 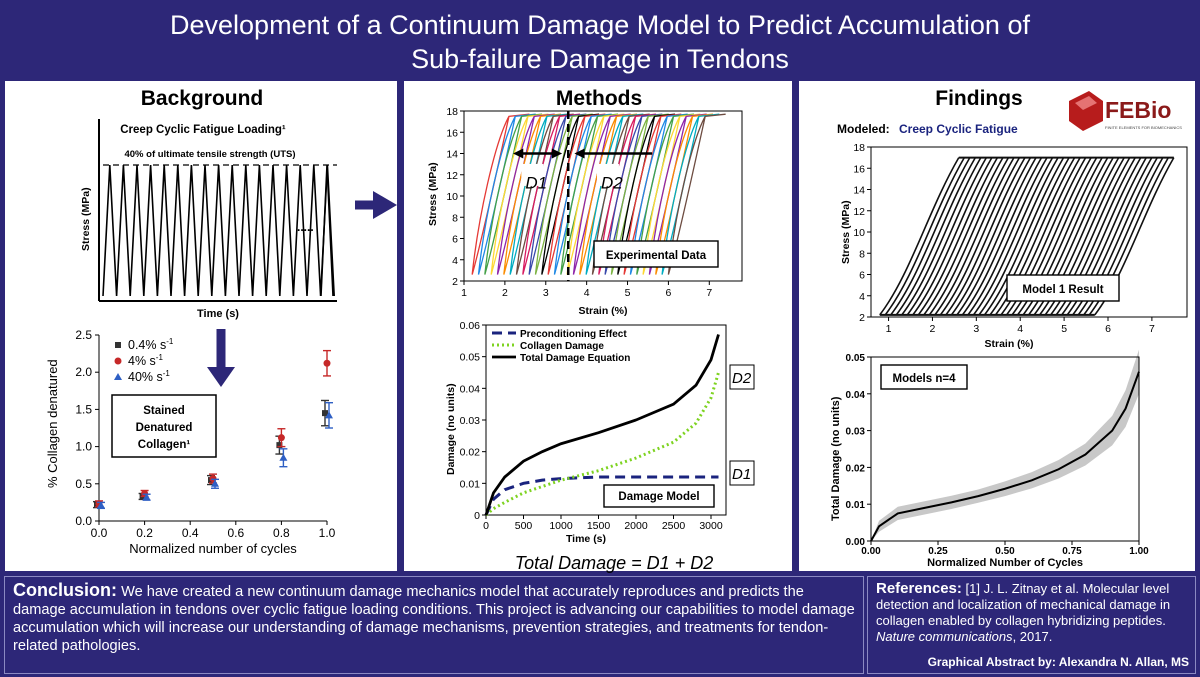 What do you see at coordinates (614, 563) in the screenshot?
I see `damage-equation: Total Damage = D1 + D2` at bounding box center [614, 563].